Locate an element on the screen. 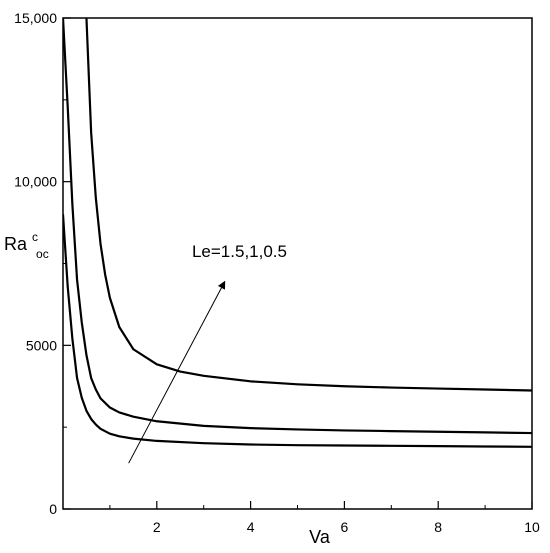 Image resolution: width=550 pixels, height=553 pixels. y-axis-title: Ra c oc is located at coordinates (26, 243).